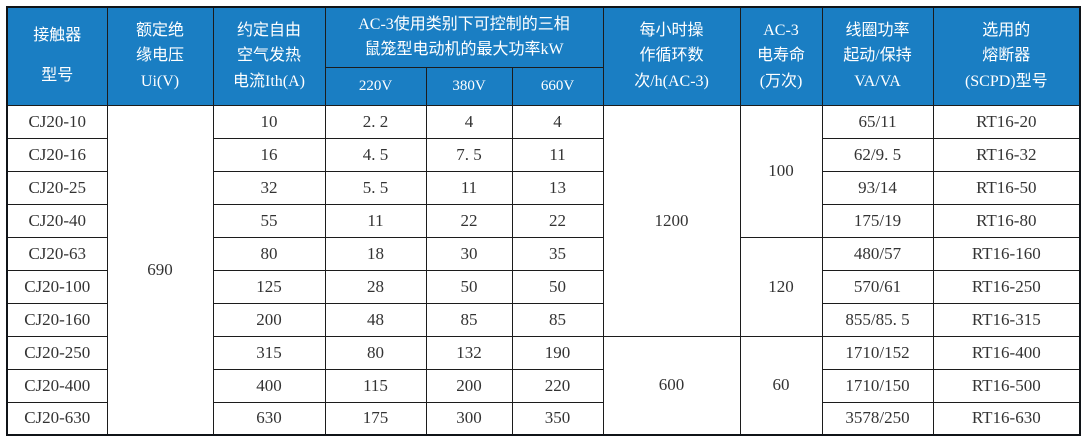  I want to click on cell-kw-660v: 190, so click(557, 352).